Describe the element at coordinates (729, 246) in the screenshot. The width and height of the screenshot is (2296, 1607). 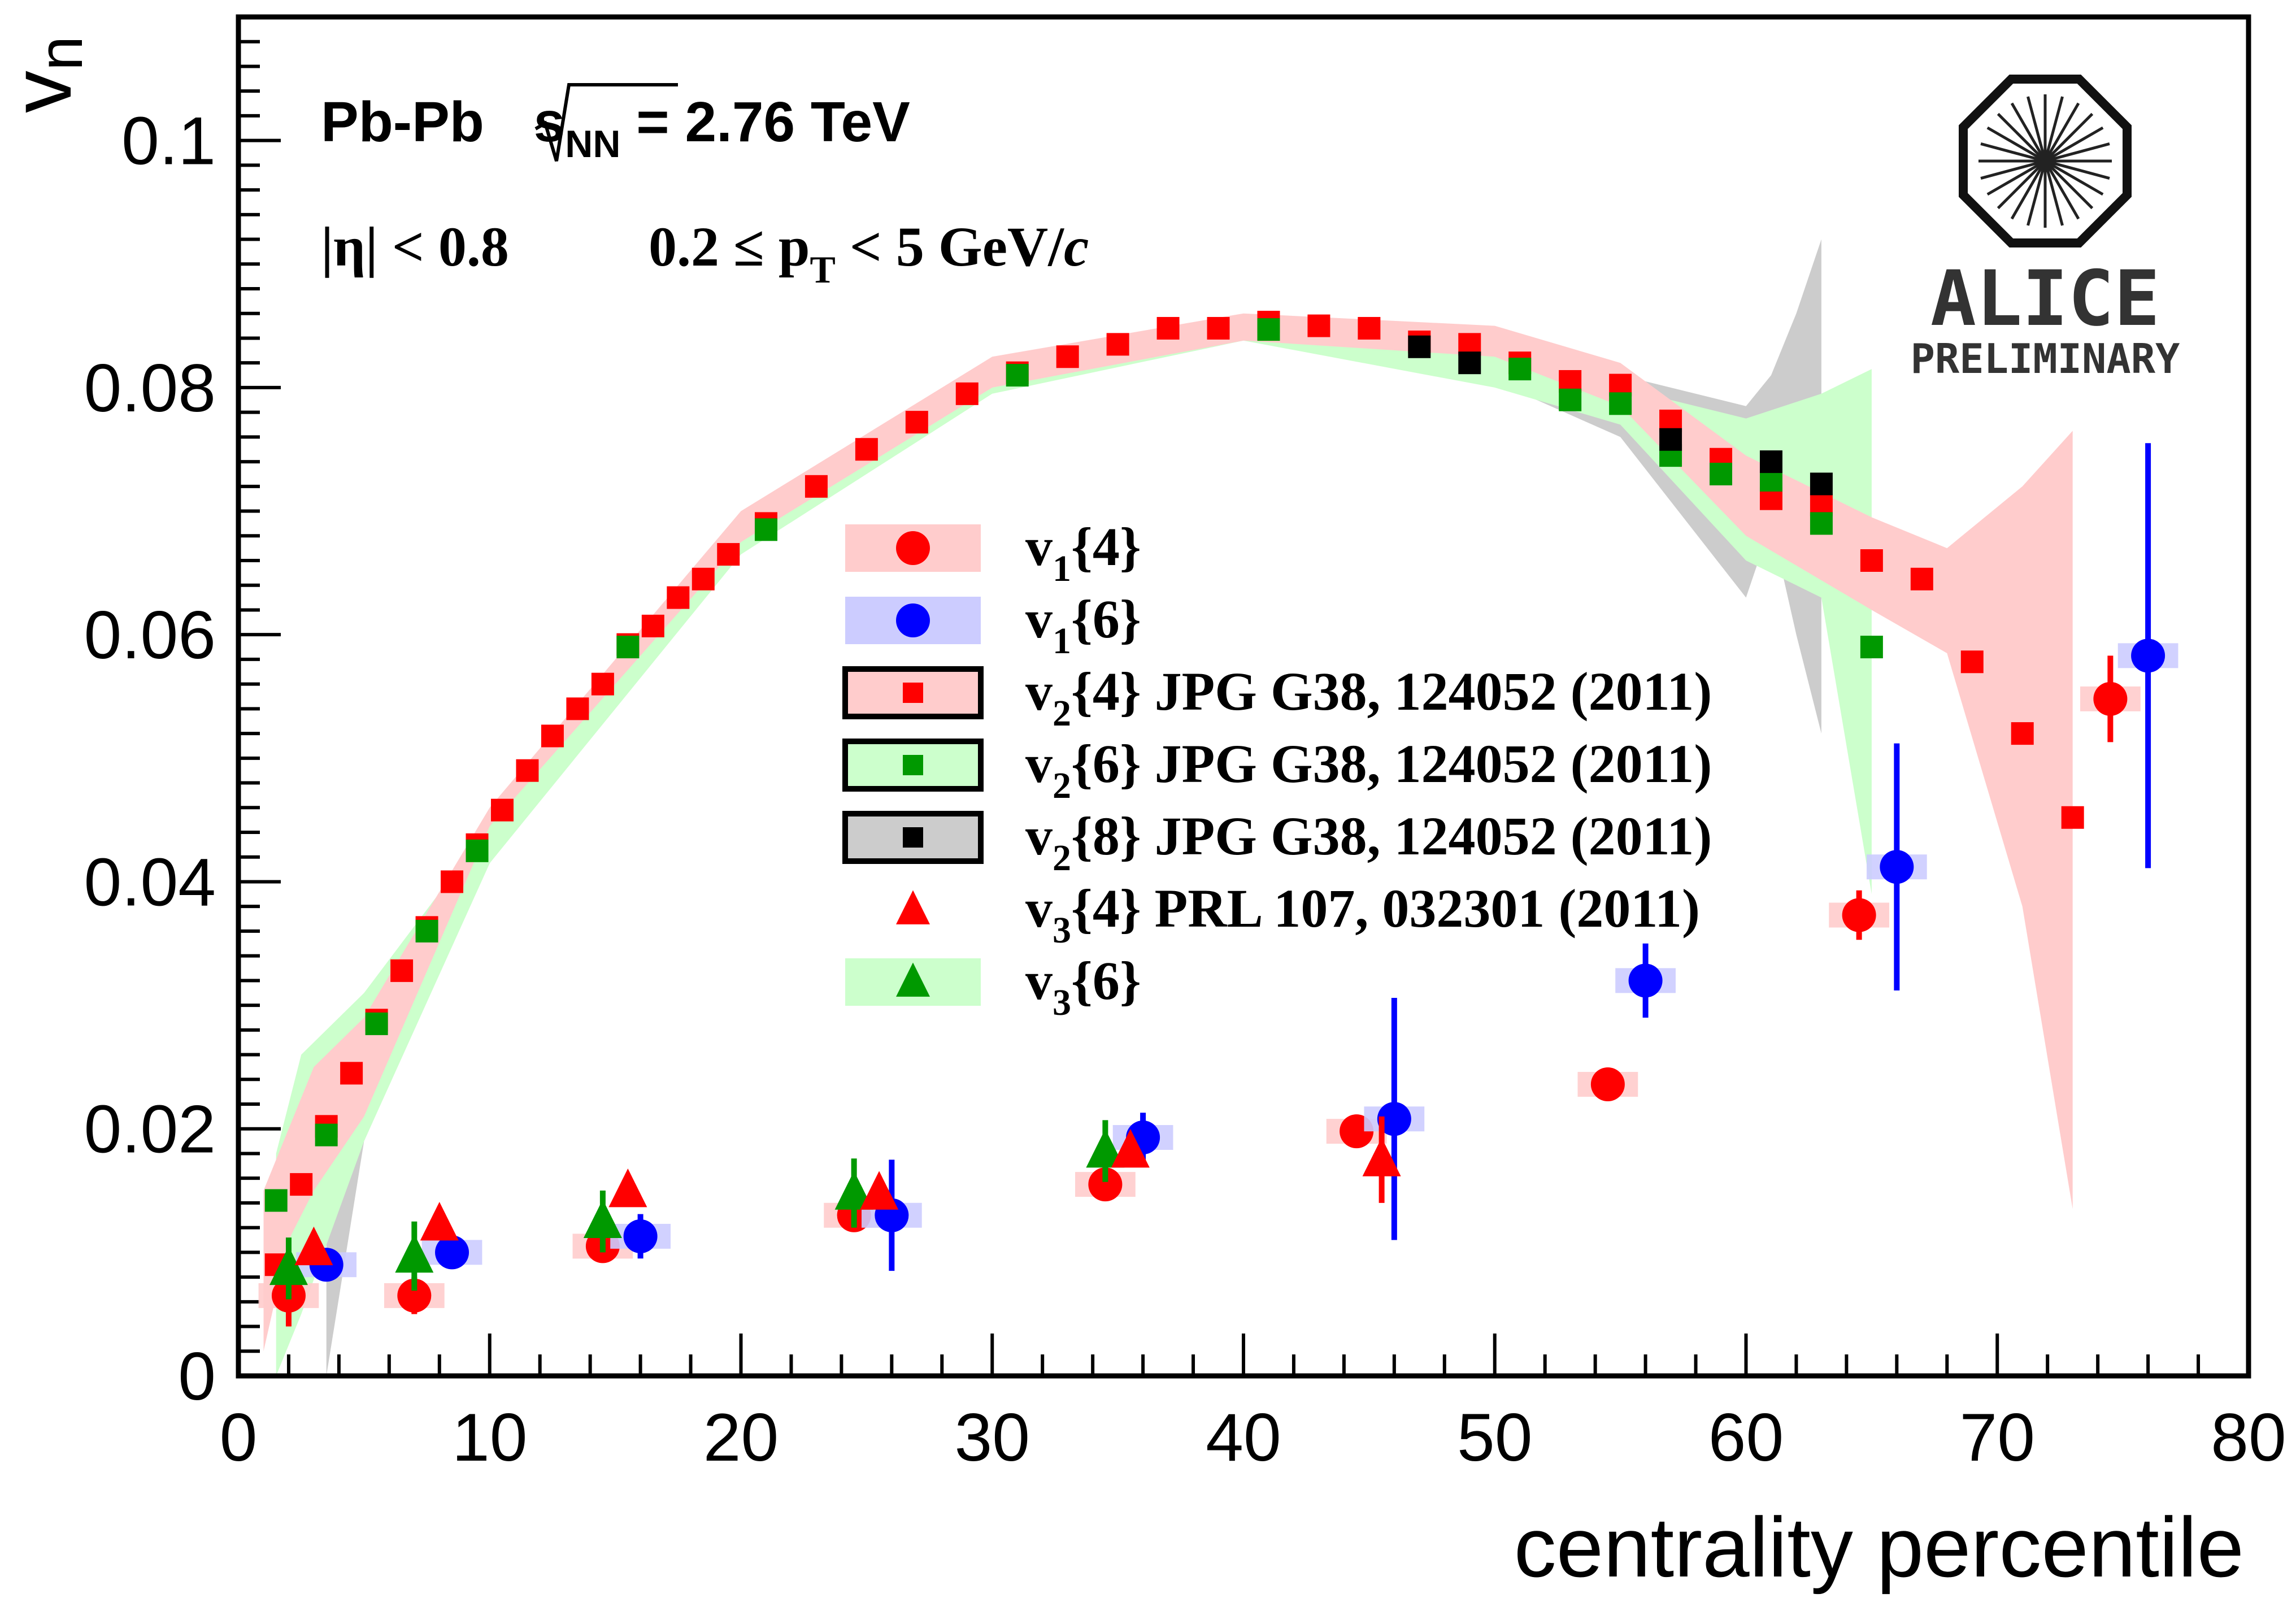
I see `pt-pre: 0.2 ≤ p` at that location.